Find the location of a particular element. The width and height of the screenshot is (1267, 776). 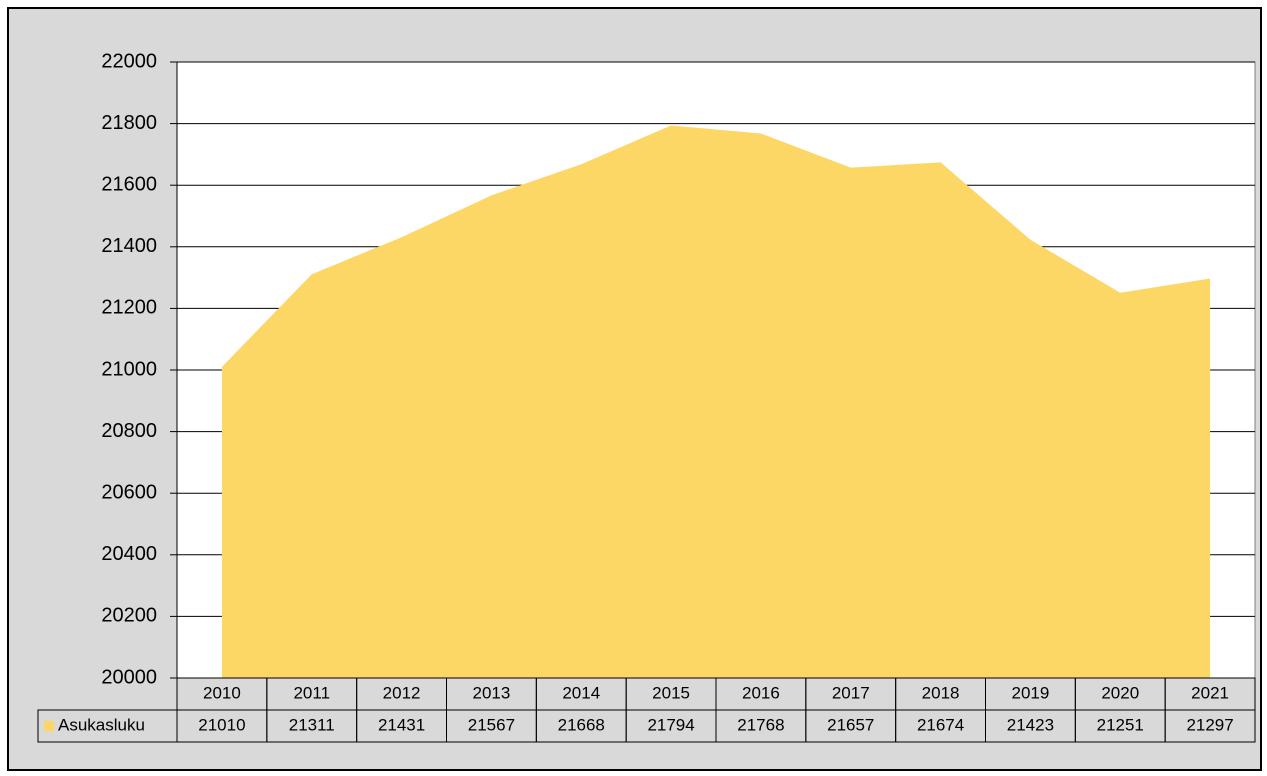

x-tick-label: 2018 is located at coordinates (941, 692).